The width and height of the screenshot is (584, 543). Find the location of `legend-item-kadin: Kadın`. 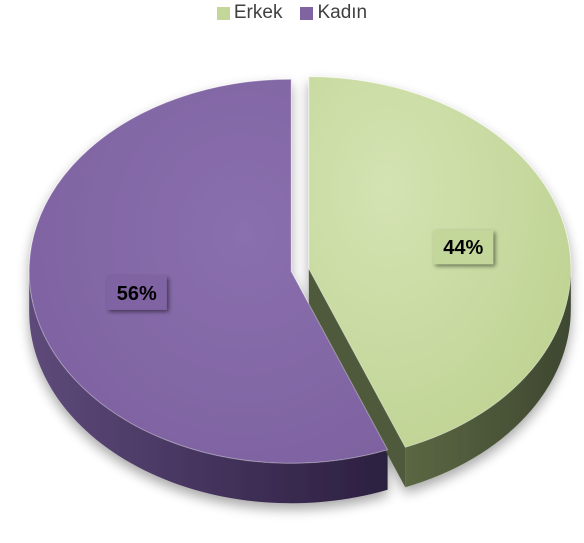

legend-item-kadin: Kadın is located at coordinates (333, 13).